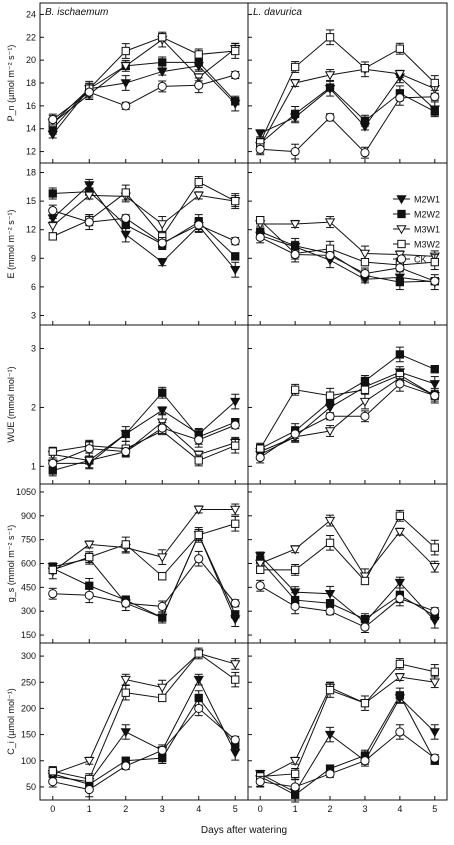  Describe the element at coordinates (28, 656) in the screenshot. I see `y-tick-label: 300` at that location.